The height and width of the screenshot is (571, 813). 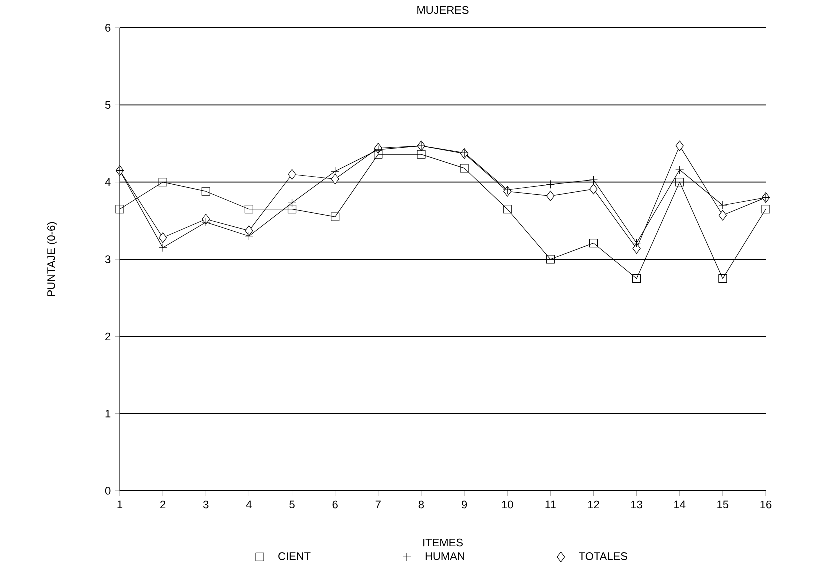 What do you see at coordinates (443, 10) in the screenshot?
I see `chart-title: MUJERES` at bounding box center [443, 10].